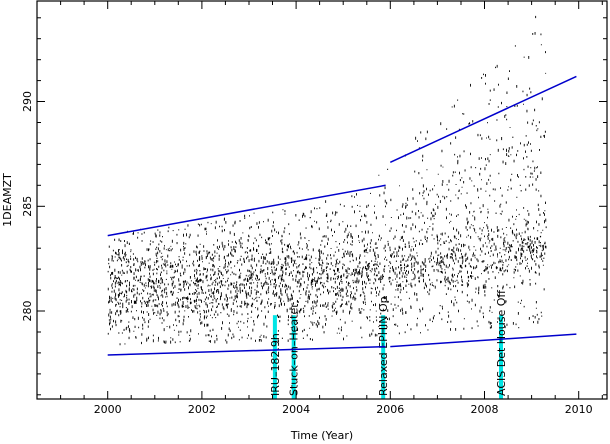 The height and width of the screenshot is (444, 610). I want to click on x-tick-label: 2006, so click(390, 409).